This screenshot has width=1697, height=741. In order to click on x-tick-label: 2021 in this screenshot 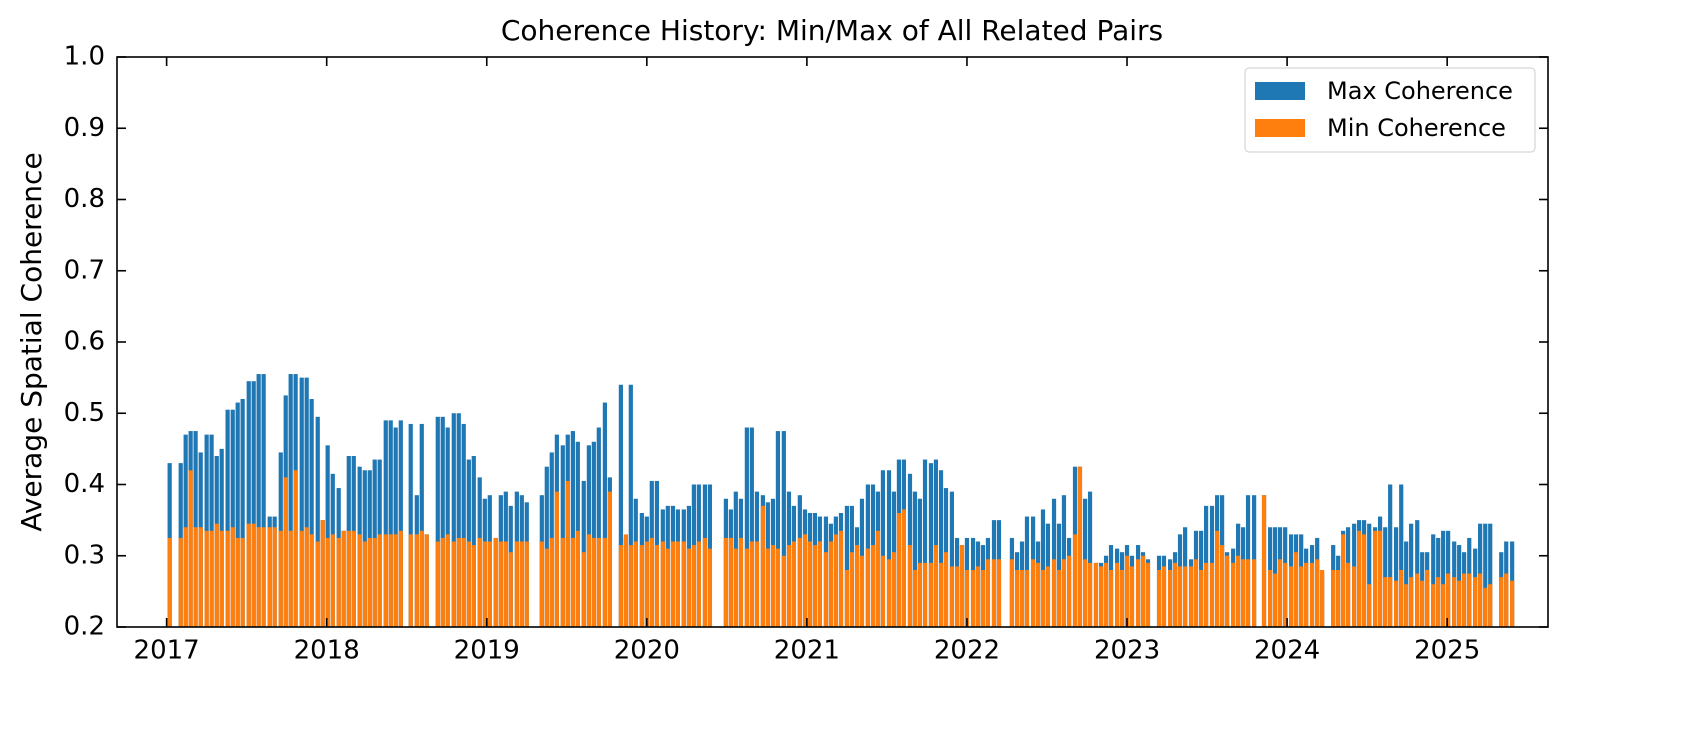, I will do `click(807, 651)`.